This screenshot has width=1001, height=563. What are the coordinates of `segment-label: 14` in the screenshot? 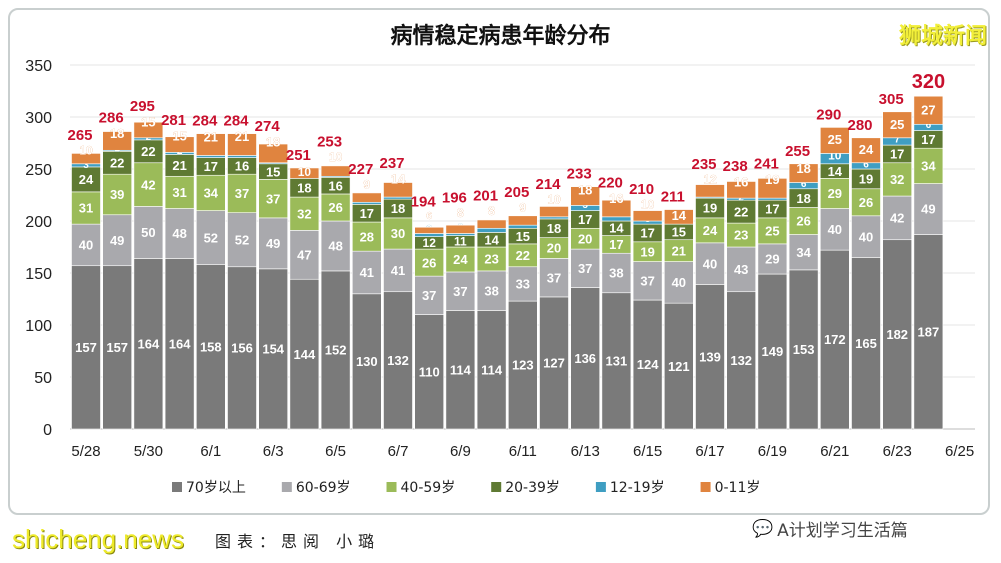 It's located at (835, 171).